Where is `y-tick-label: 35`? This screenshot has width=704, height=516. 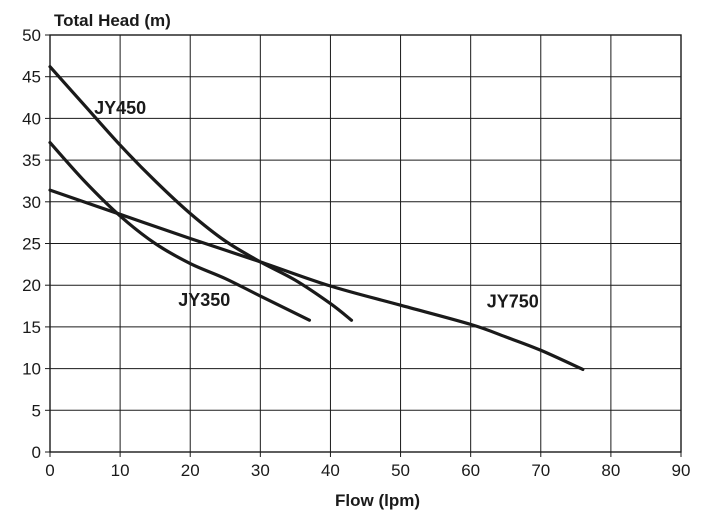
y-tick-label: 35 is located at coordinates (31, 160).